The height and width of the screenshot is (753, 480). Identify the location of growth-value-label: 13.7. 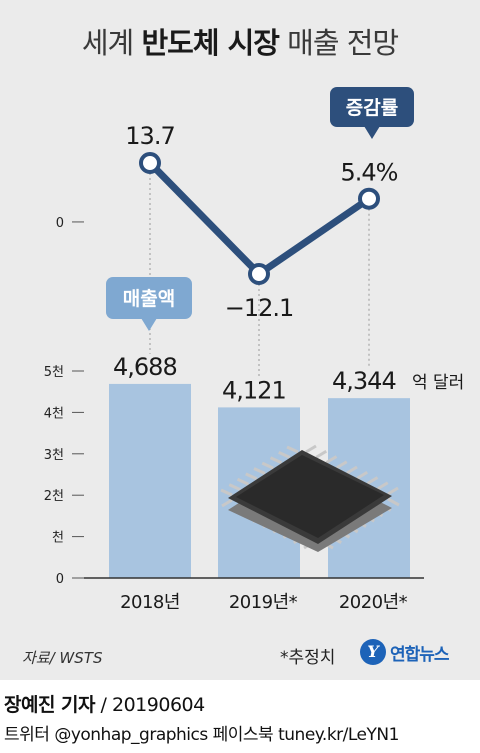
(149, 136).